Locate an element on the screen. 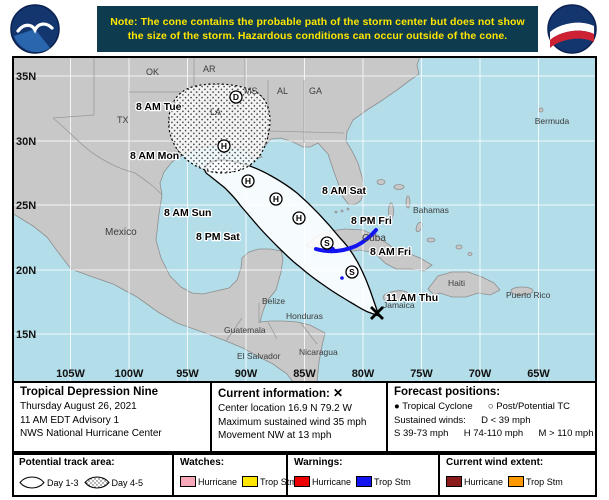 The width and height of the screenshot is (609, 500). svg-text: D is located at coordinates (236, 97).